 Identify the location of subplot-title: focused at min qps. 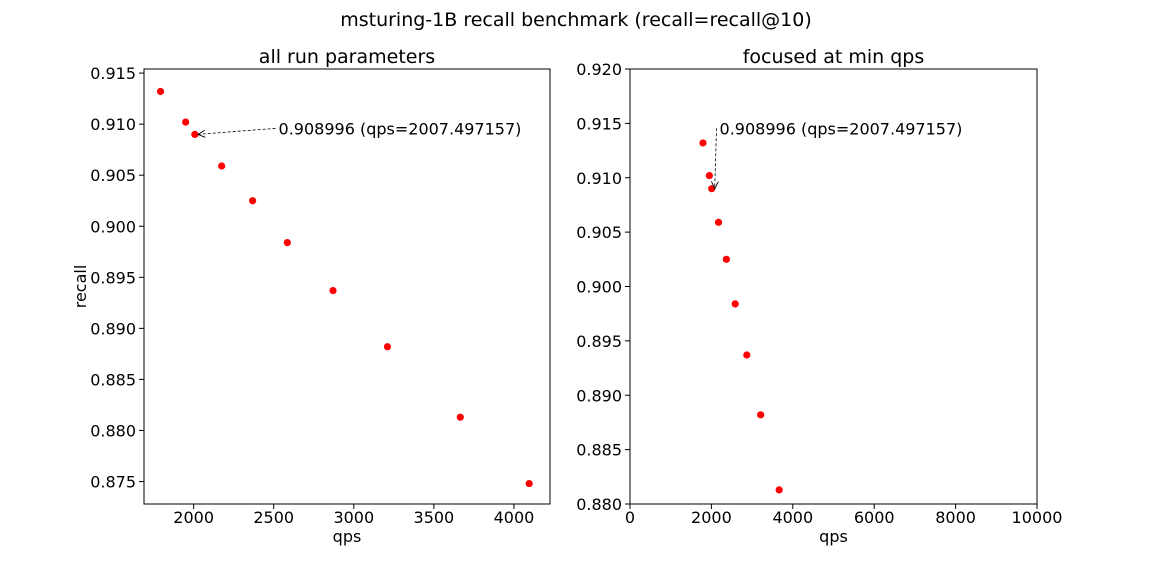
(834, 57).